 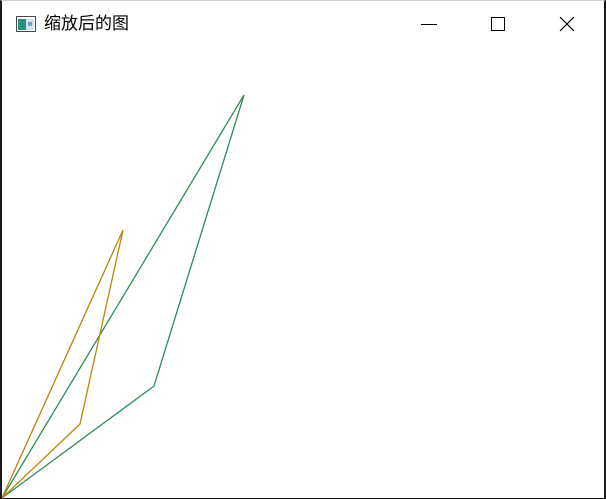 What do you see at coordinates (63, 364) in the screenshot?
I see `scaled-quadrilateral` at bounding box center [63, 364].